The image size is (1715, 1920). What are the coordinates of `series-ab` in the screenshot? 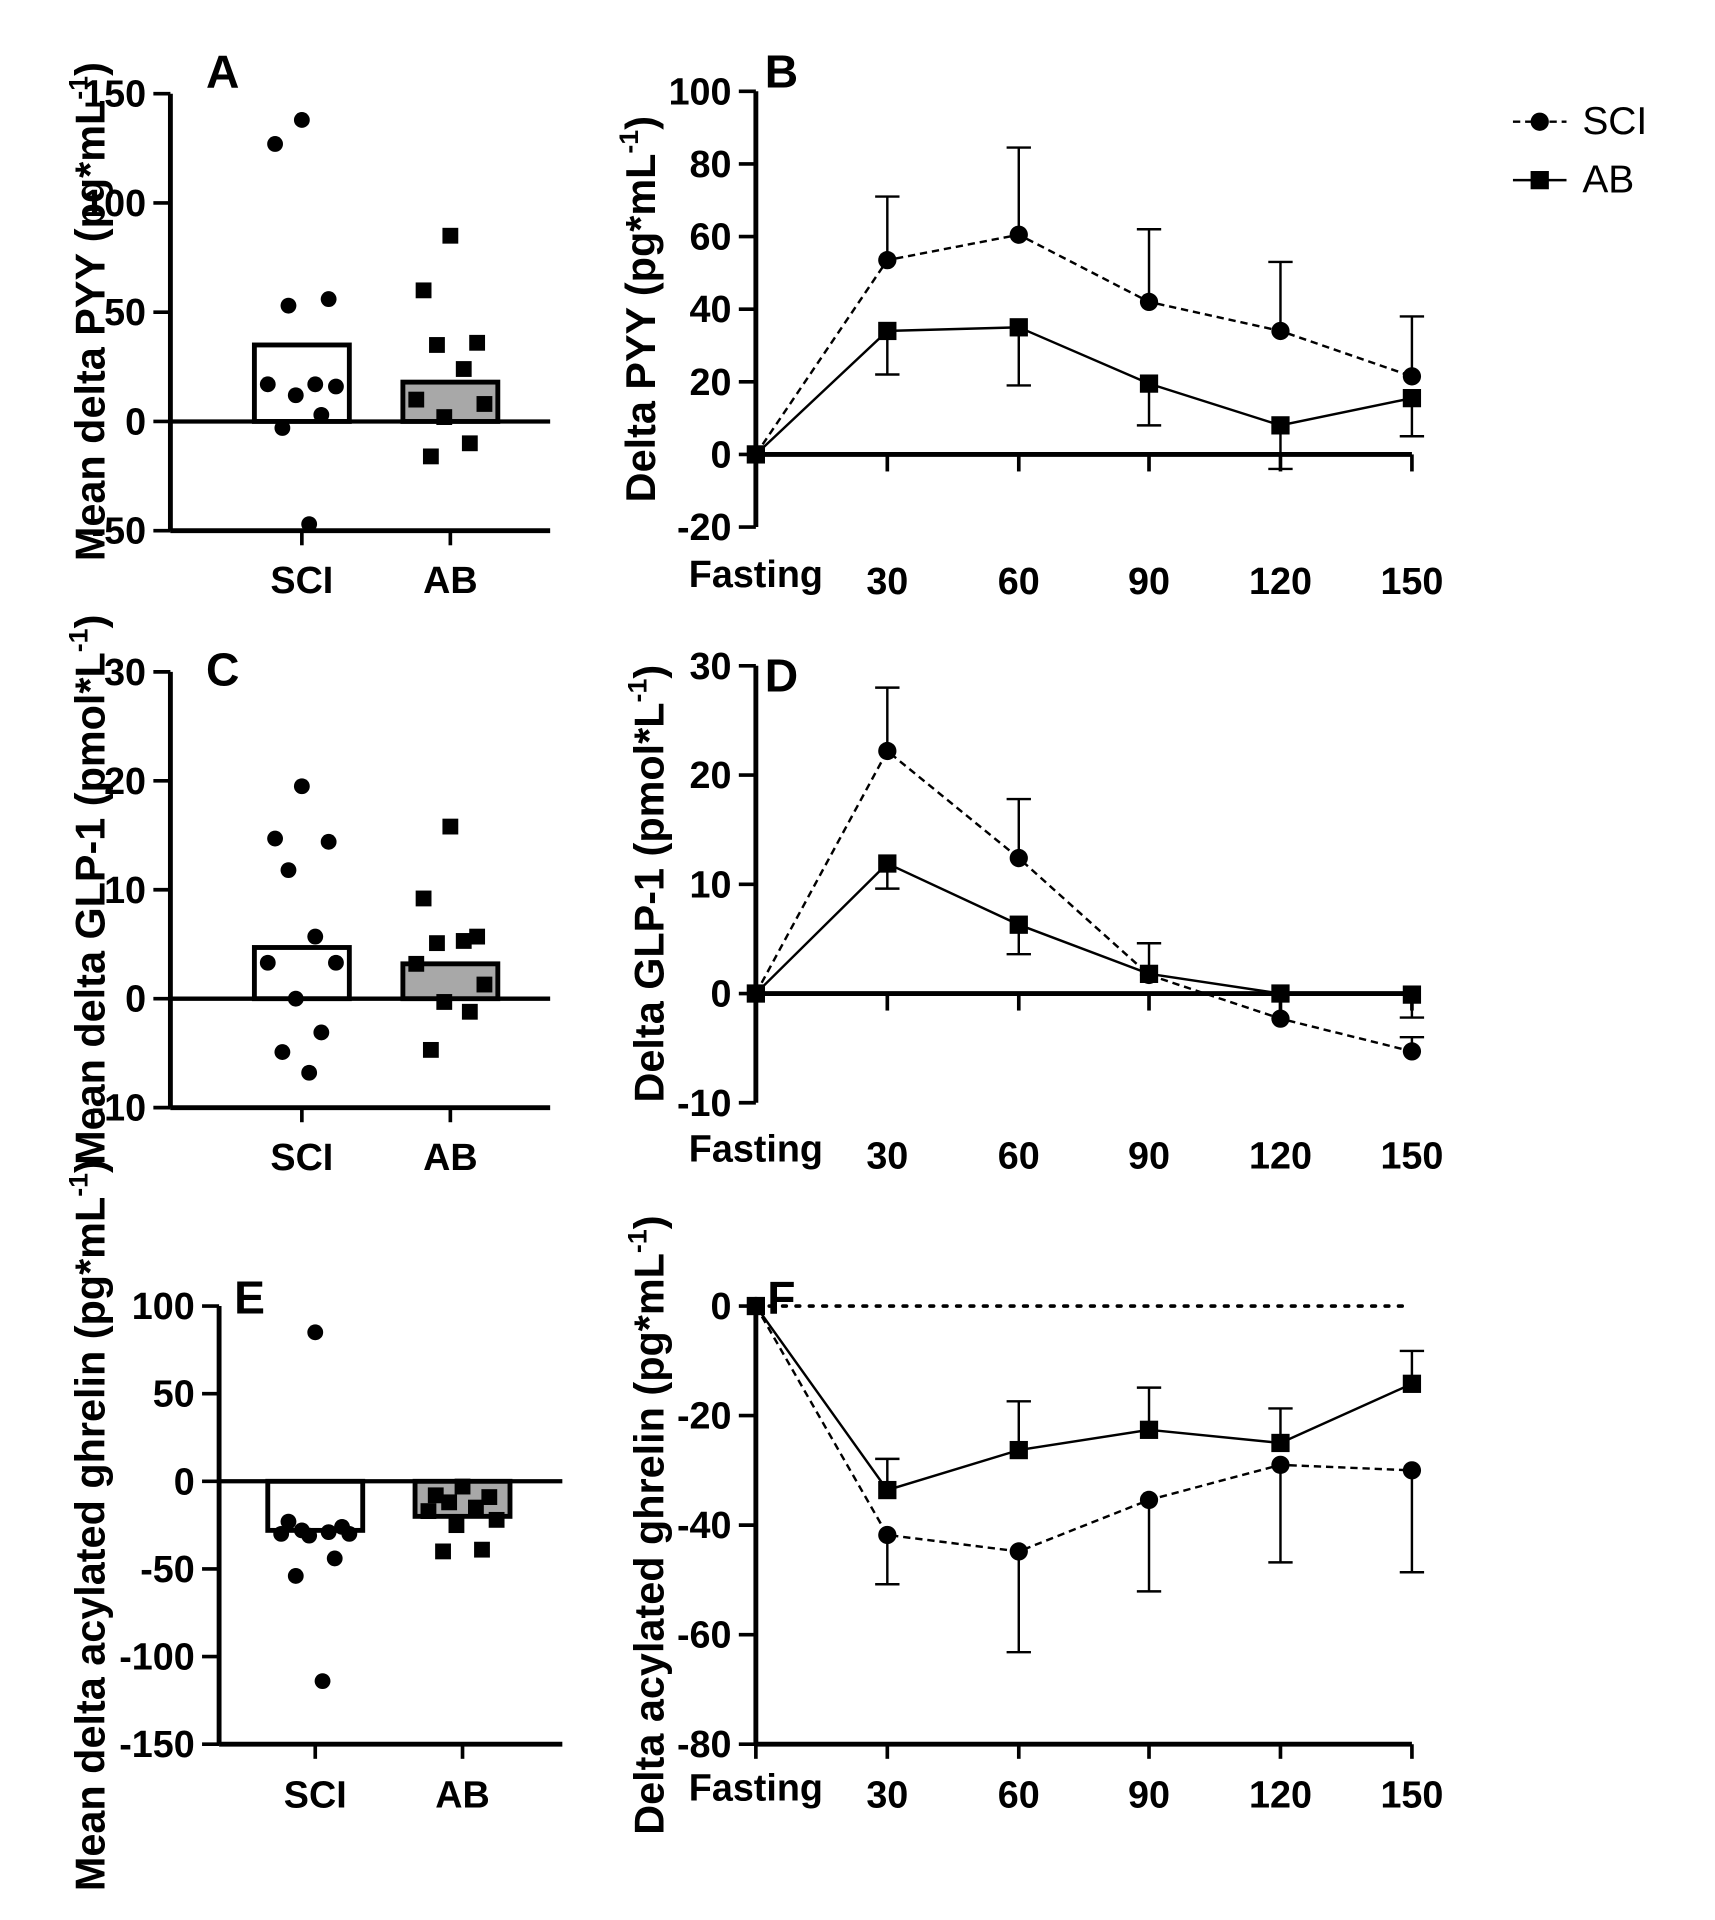 It's located at (1085, 936).